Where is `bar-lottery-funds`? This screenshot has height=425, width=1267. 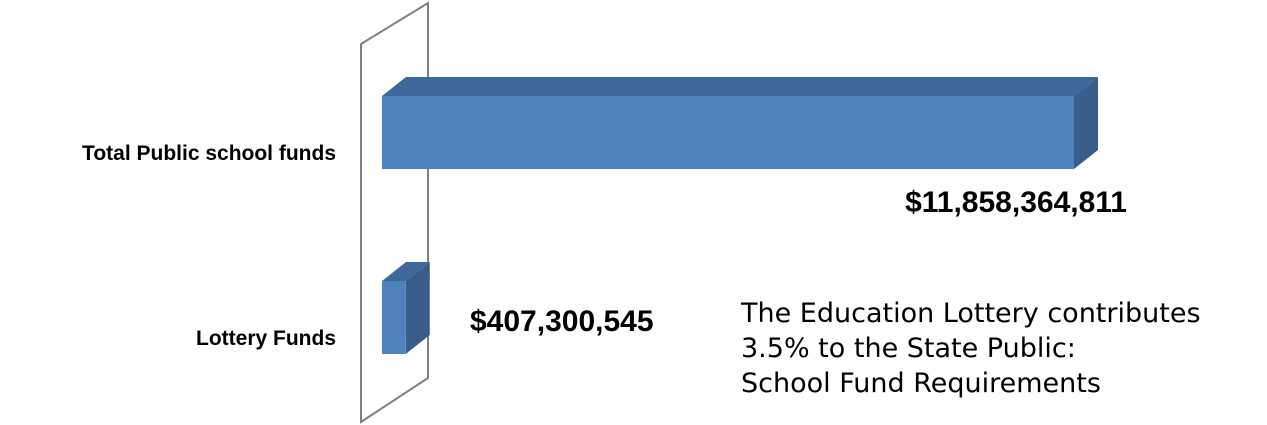
bar-lottery-funds is located at coordinates (406, 308).